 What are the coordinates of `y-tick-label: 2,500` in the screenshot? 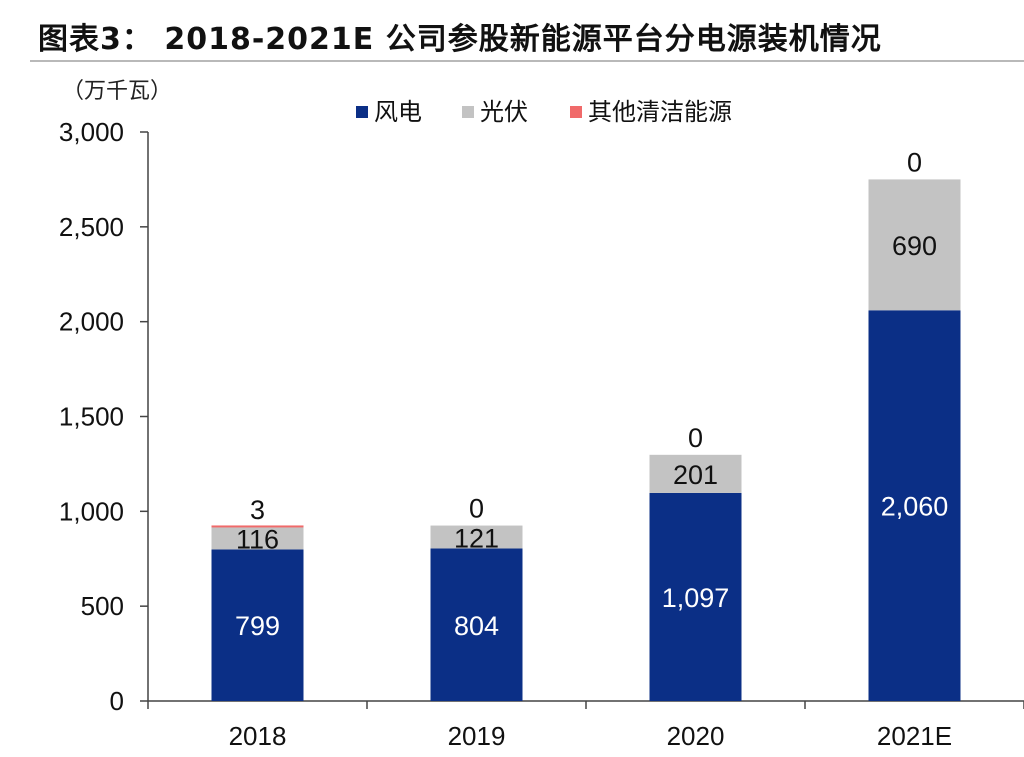 It's located at (91, 227).